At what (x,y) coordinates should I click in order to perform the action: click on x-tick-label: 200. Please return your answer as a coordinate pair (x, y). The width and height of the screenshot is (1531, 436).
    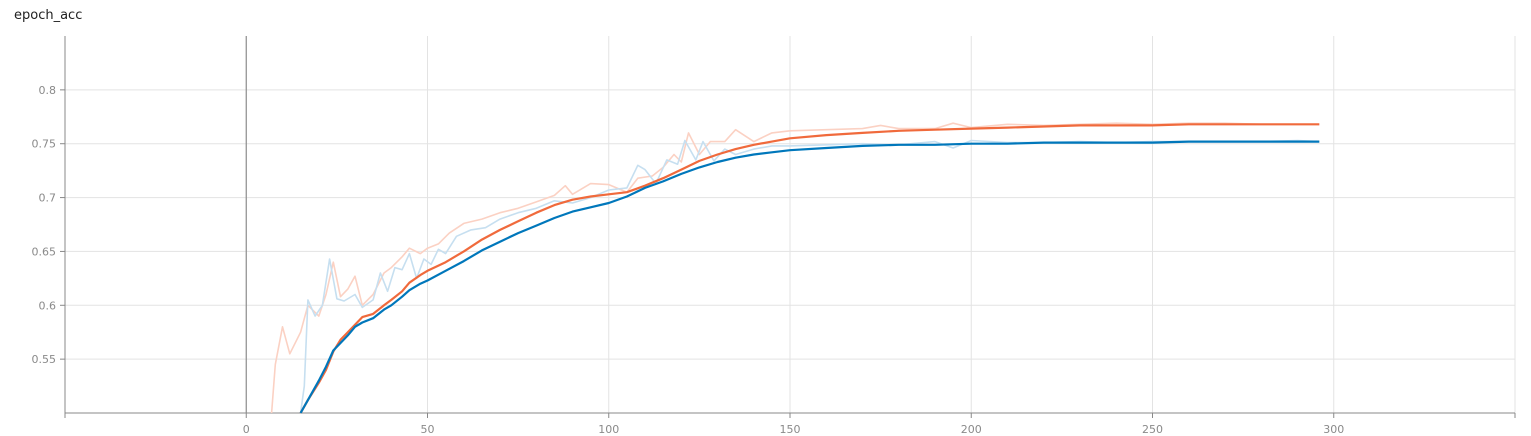
    Looking at the image, I should click on (971, 429).